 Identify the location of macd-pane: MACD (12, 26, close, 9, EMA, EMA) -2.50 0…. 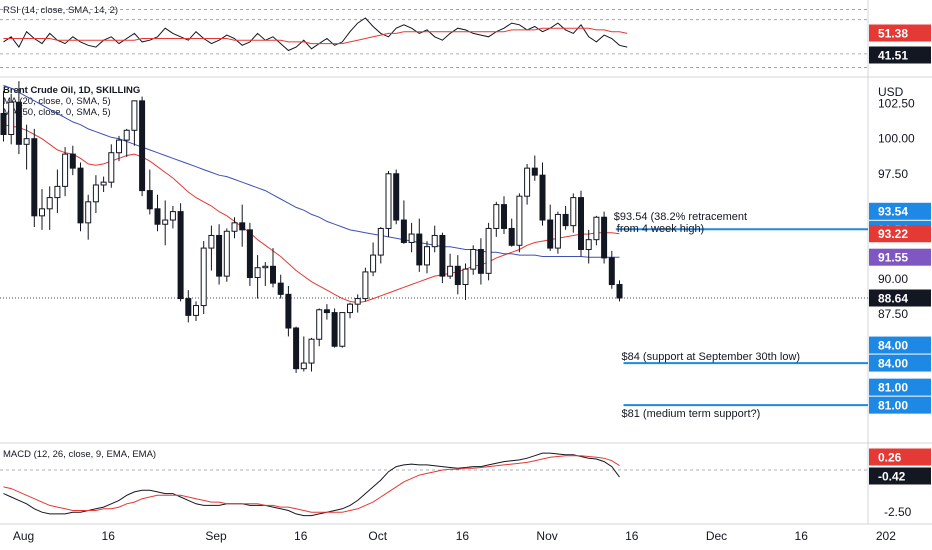
(465, 484).